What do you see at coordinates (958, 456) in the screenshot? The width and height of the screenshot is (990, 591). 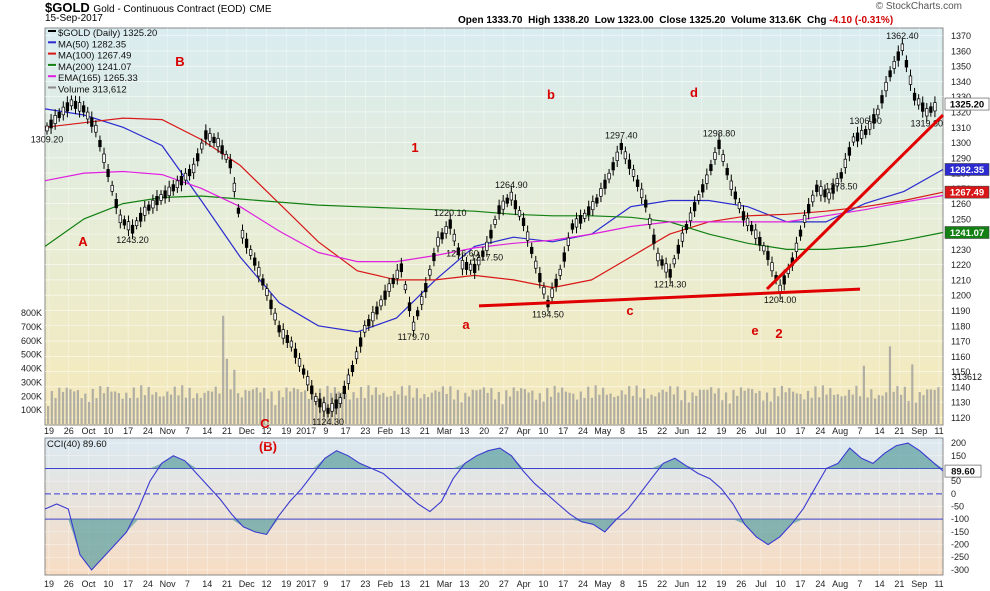 I see `cci-tick-label: 150` at bounding box center [958, 456].